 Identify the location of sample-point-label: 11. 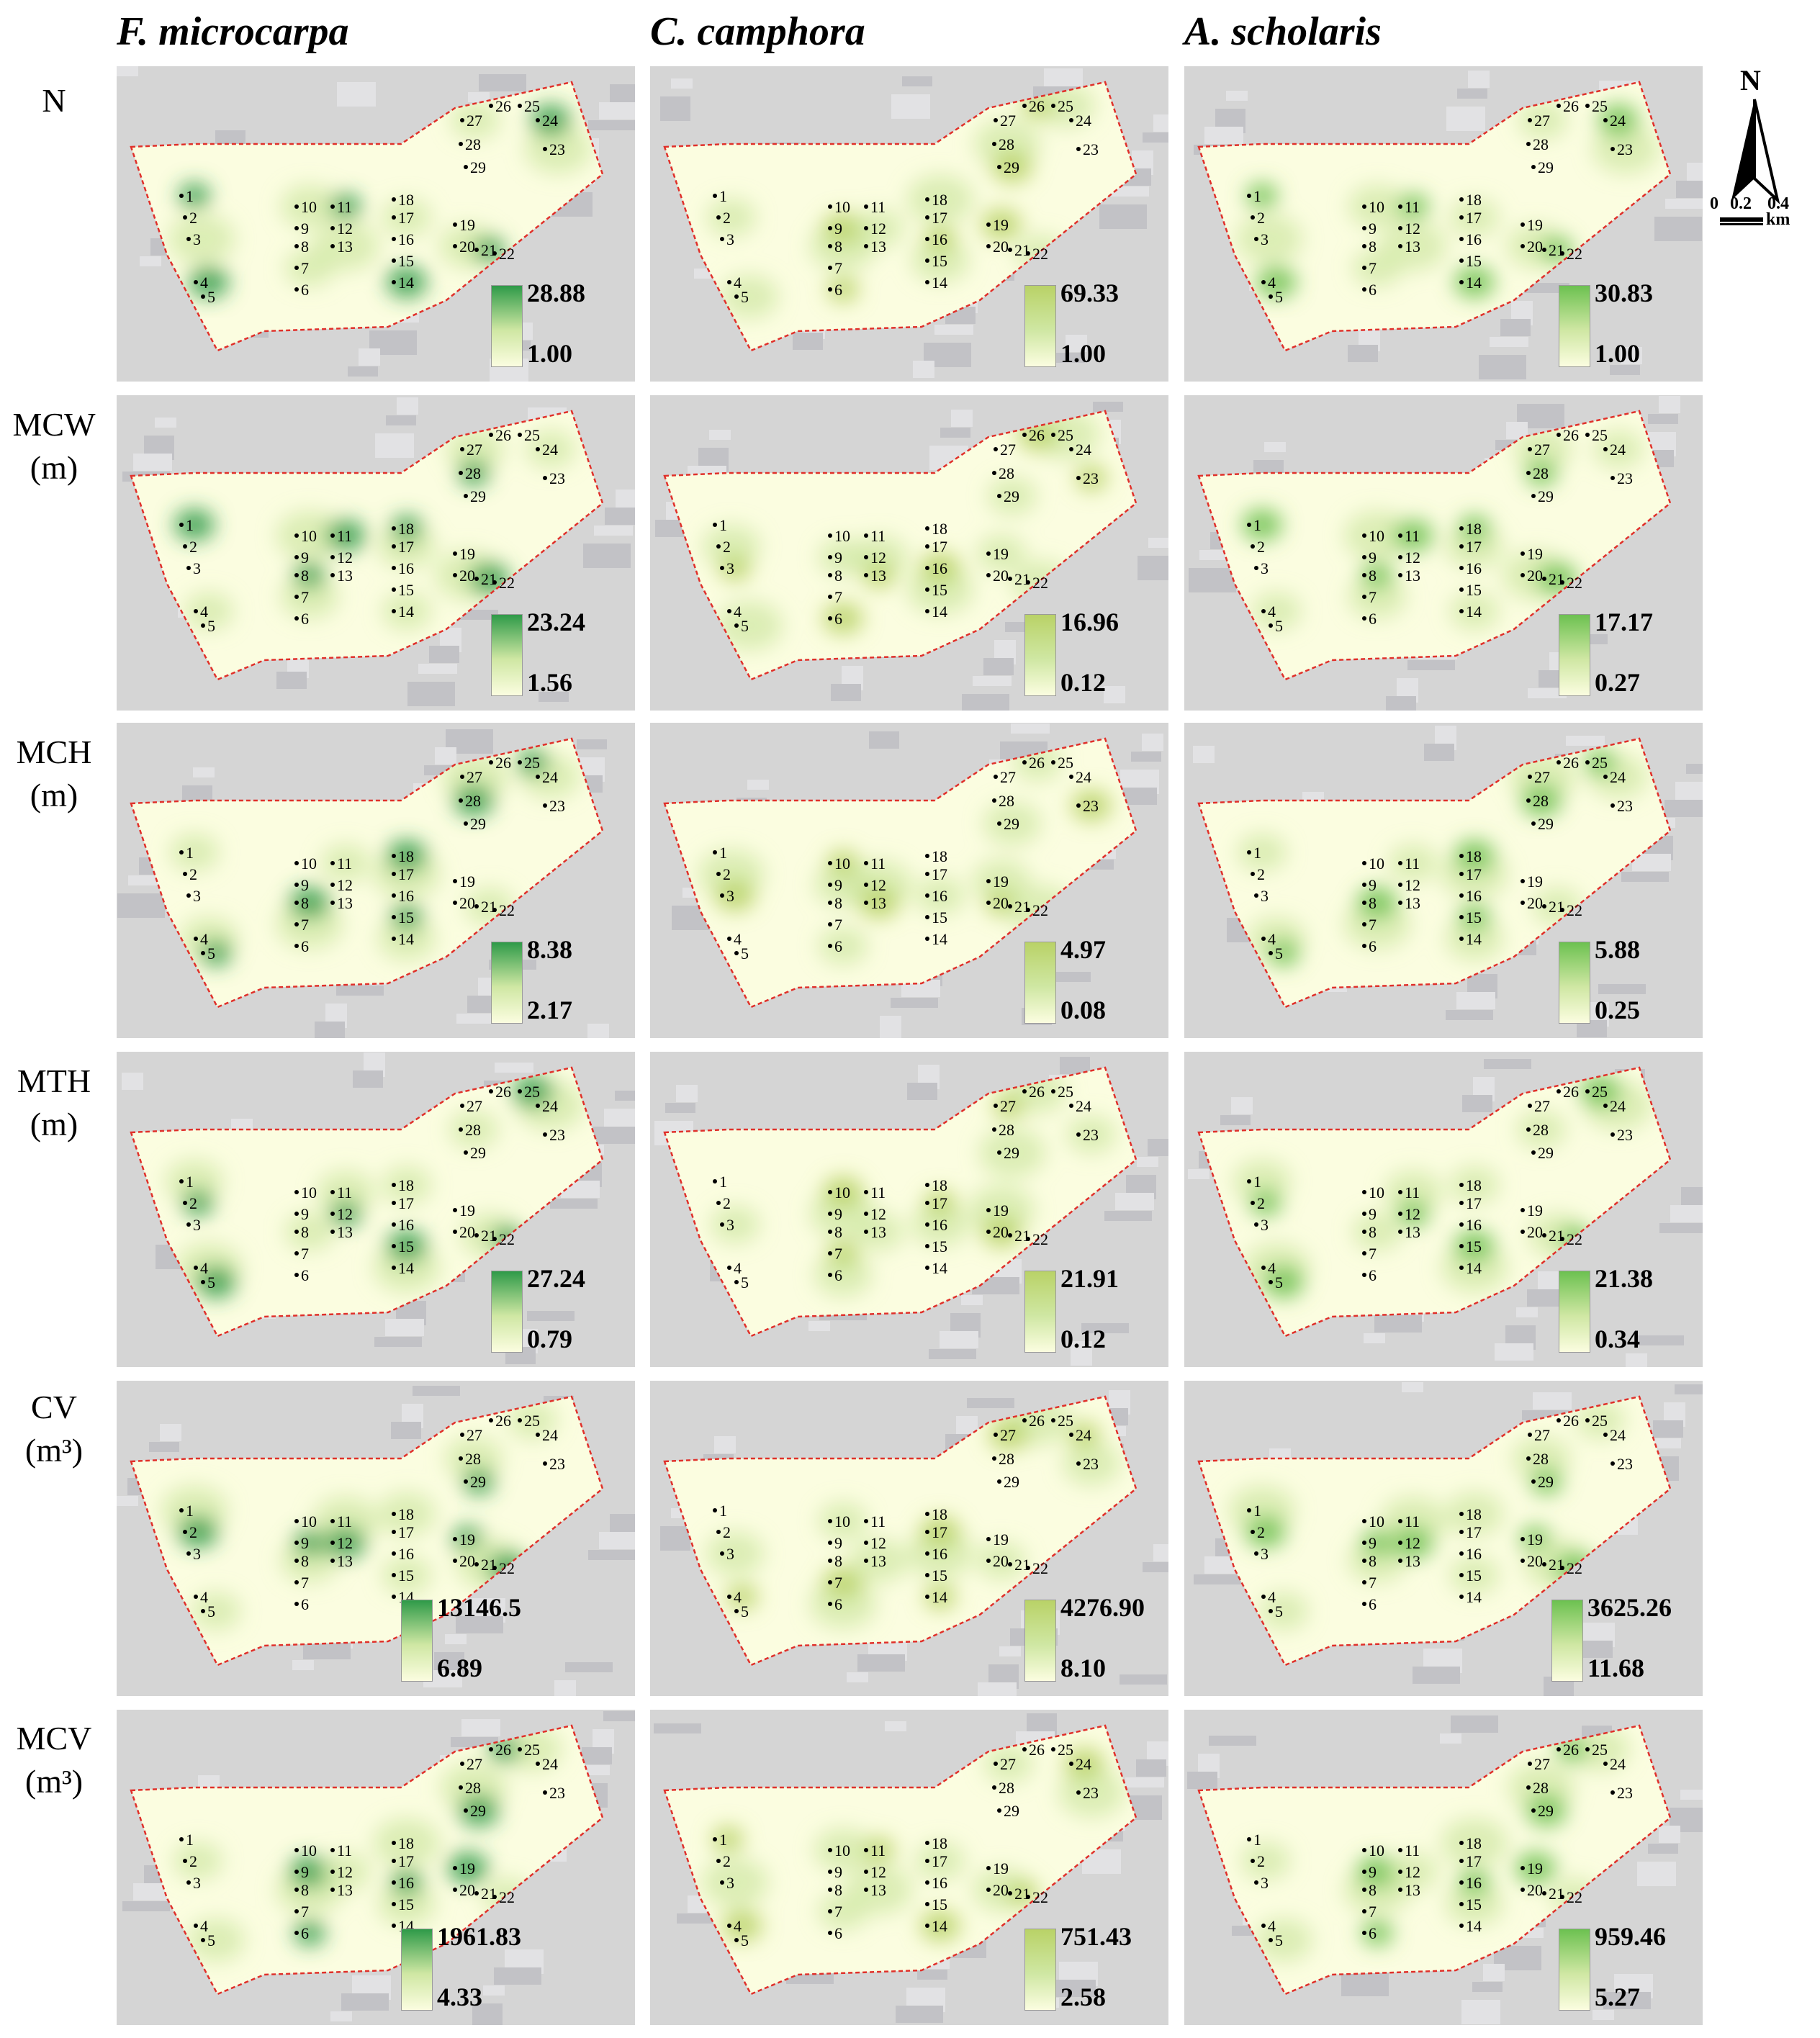
(344, 864).